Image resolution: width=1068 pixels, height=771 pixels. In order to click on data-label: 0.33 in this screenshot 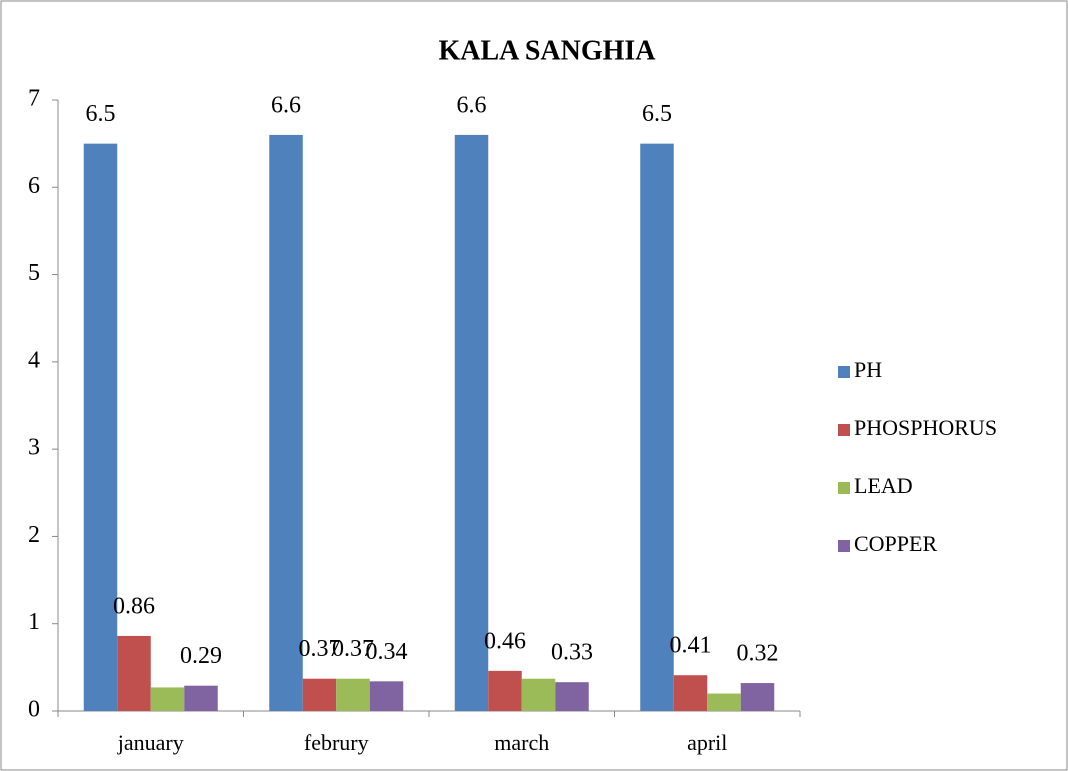, I will do `click(572, 653)`.